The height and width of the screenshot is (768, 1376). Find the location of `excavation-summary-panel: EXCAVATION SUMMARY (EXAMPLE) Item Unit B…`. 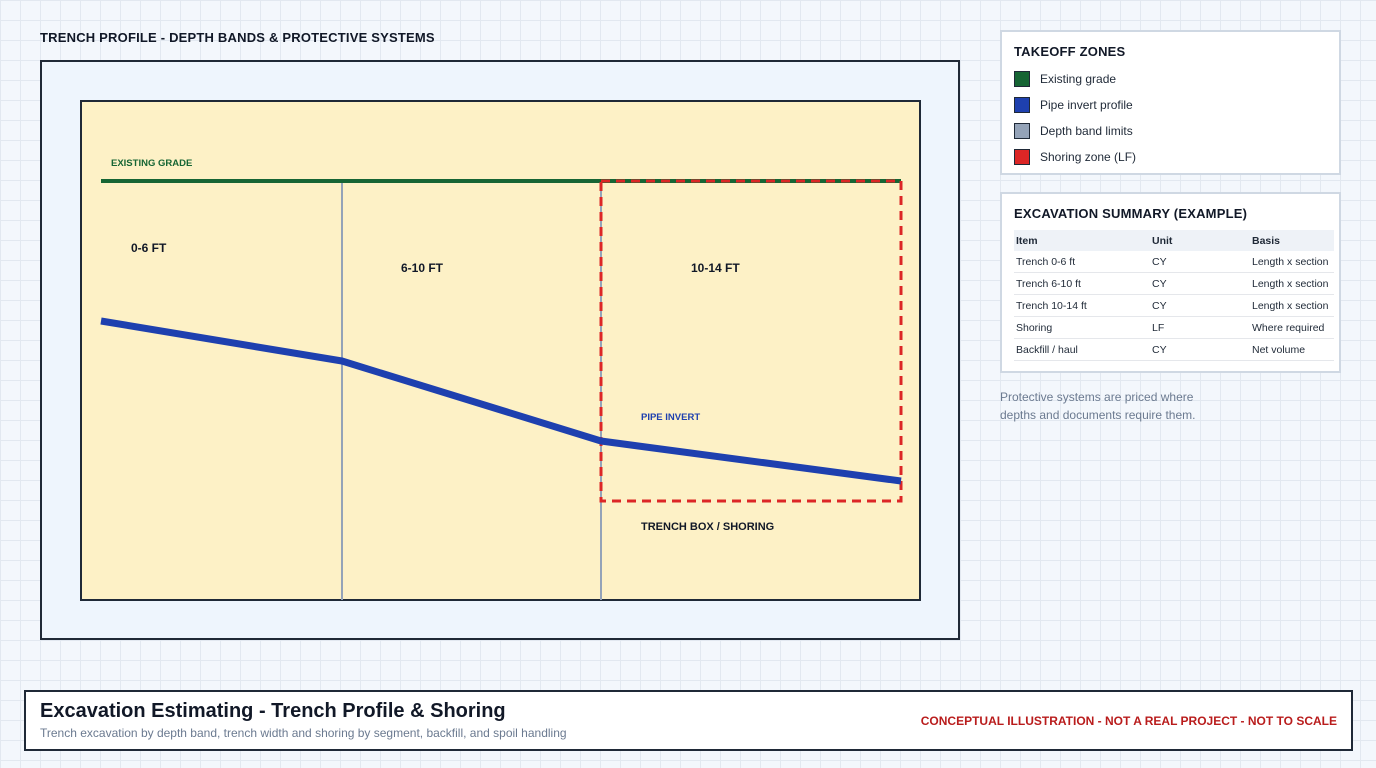

excavation-summary-panel: EXCAVATION SUMMARY (EXAMPLE) Item Unit B… is located at coordinates (1170, 282).